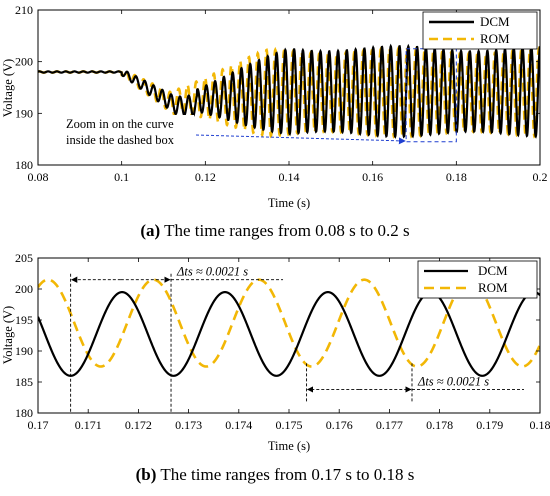 This screenshot has width=550, height=496. Describe the element at coordinates (495, 38) in the screenshot. I see `chart-a-legend-label-rom: ROM` at that location.